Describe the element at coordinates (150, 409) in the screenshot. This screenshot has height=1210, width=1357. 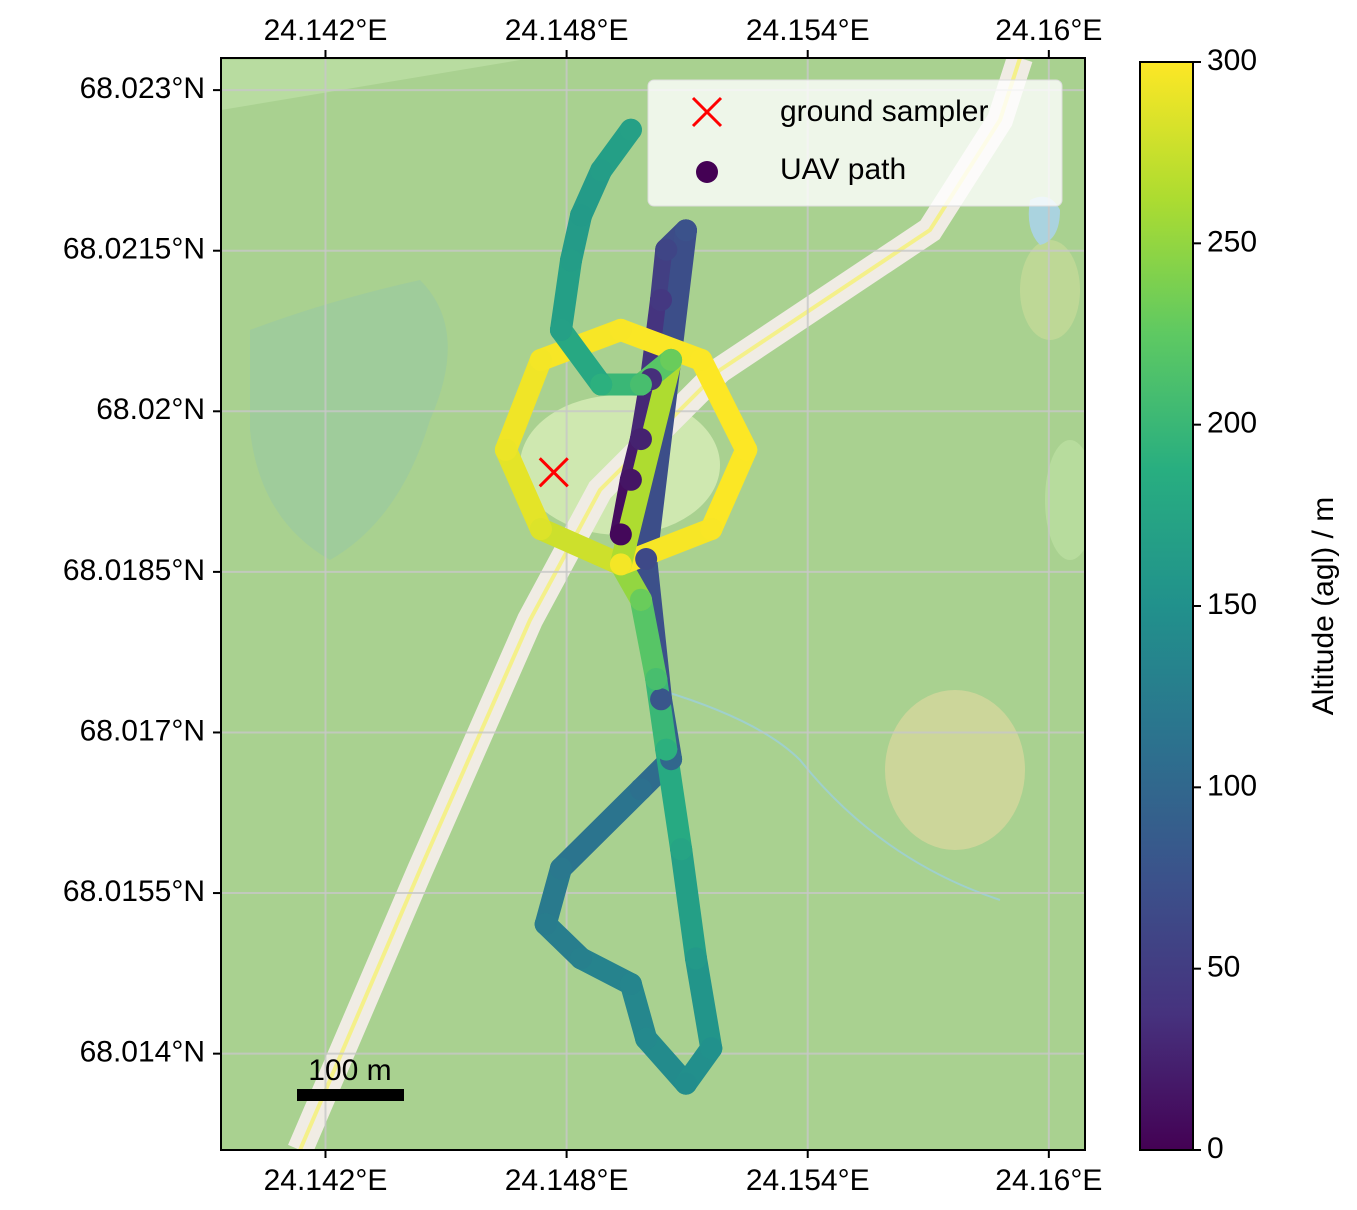
I see `y-tick-label: 68.02°N` at that location.